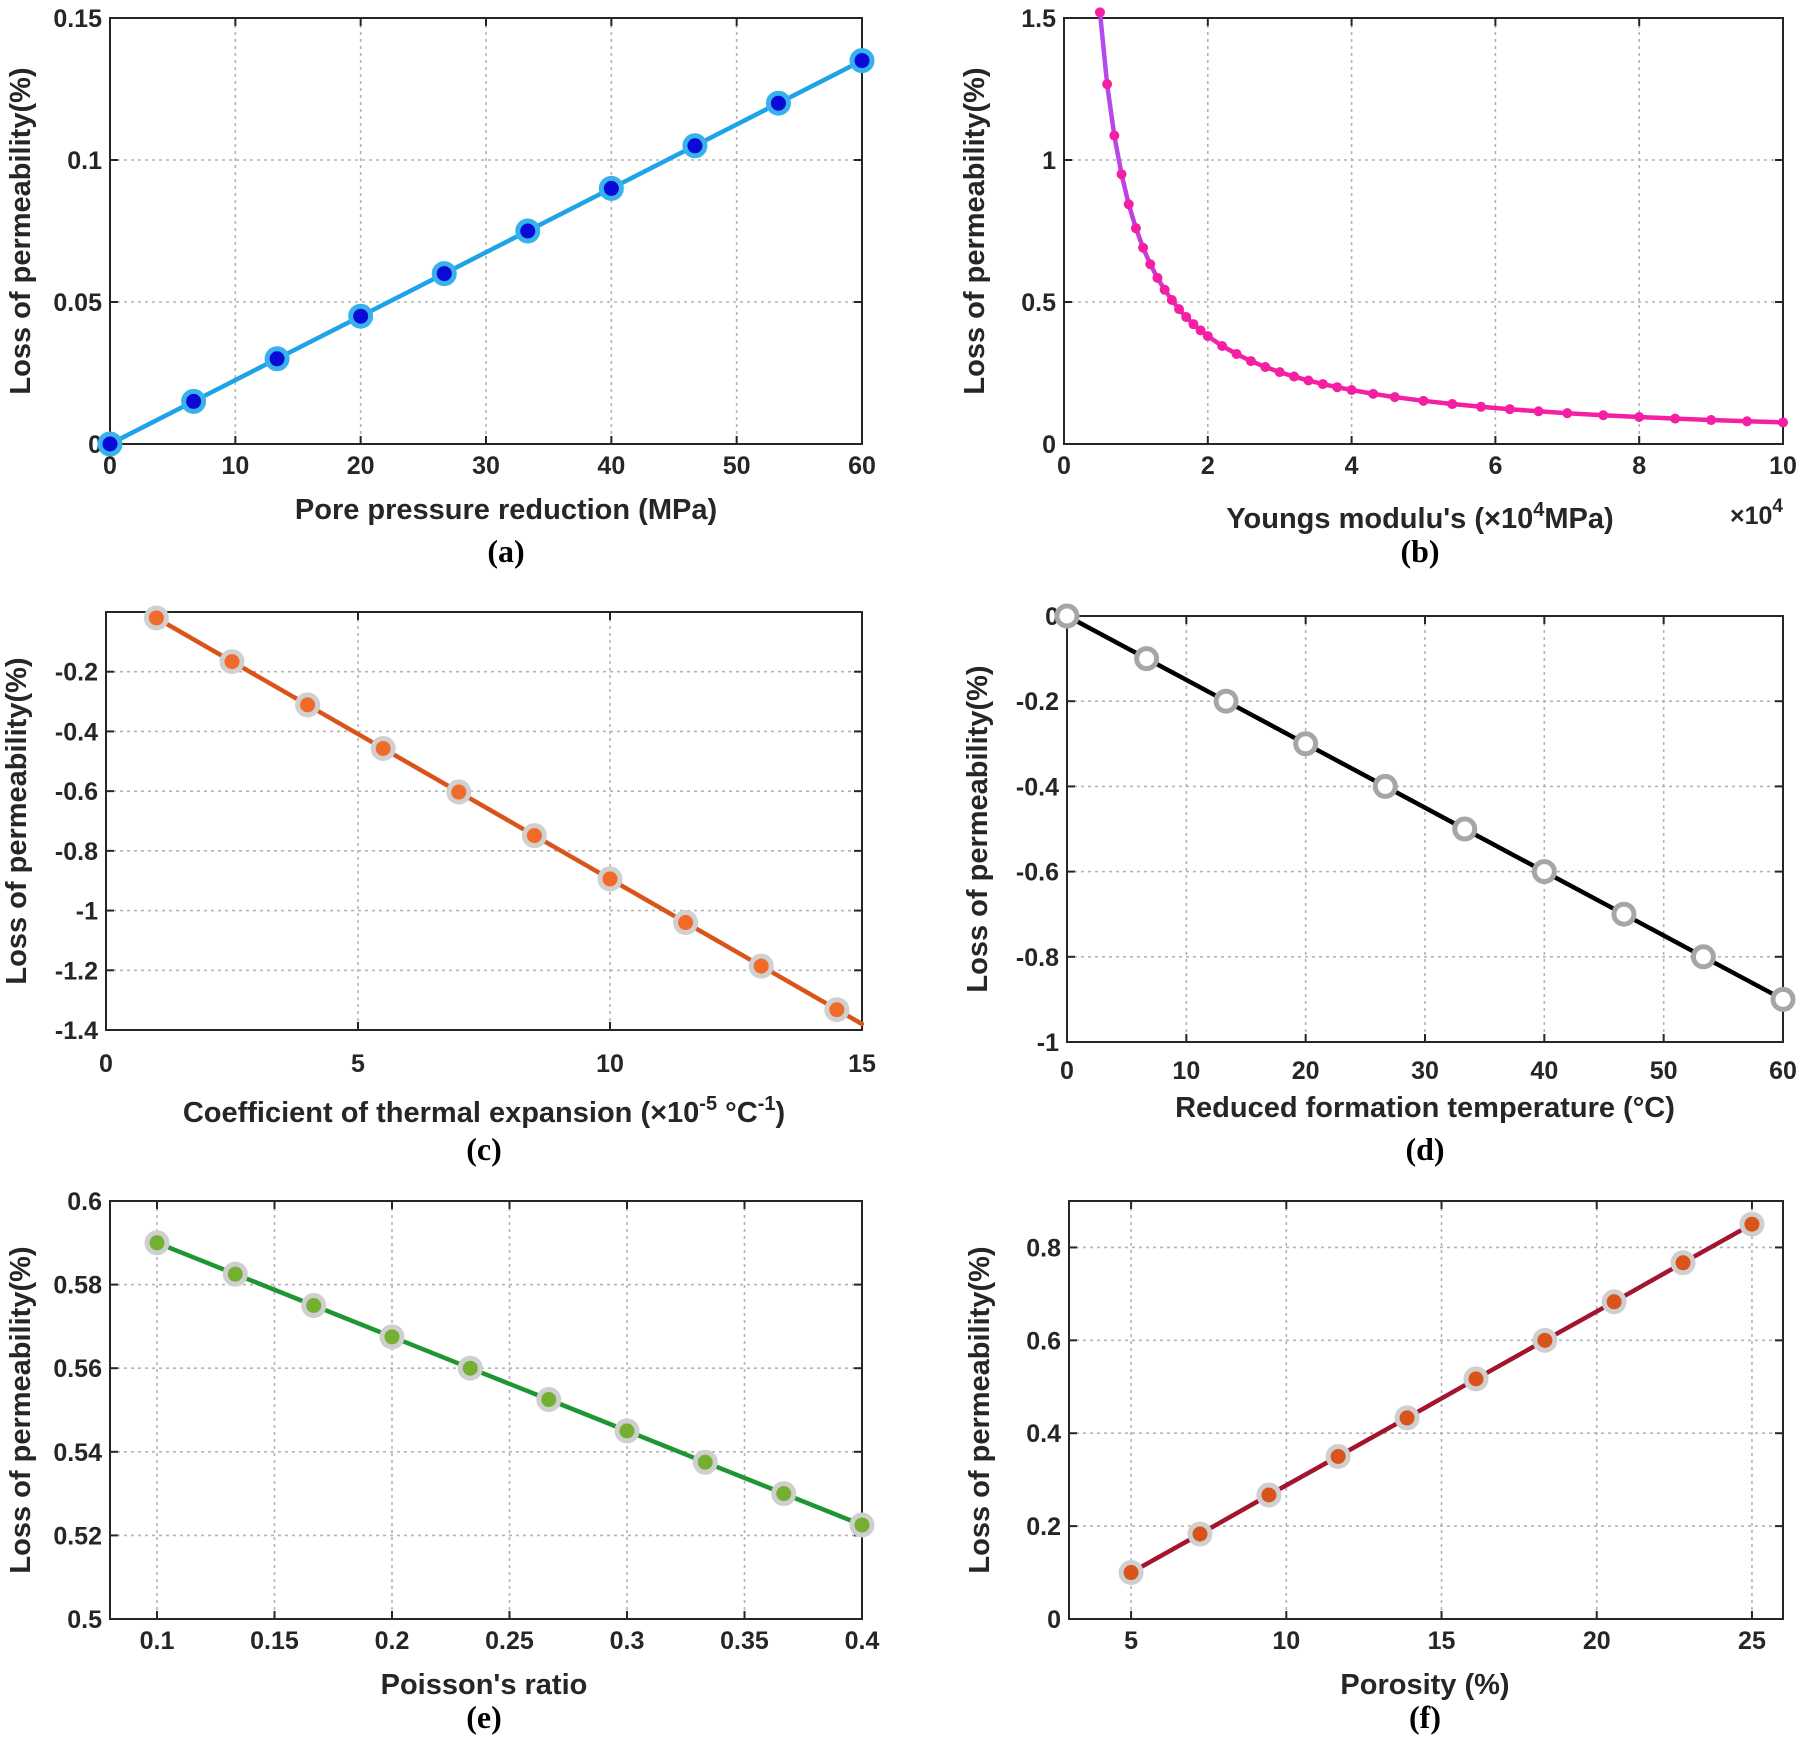  Describe the element at coordinates (862, 1641) in the screenshot. I see `x-tick-label: 0.4` at that location.